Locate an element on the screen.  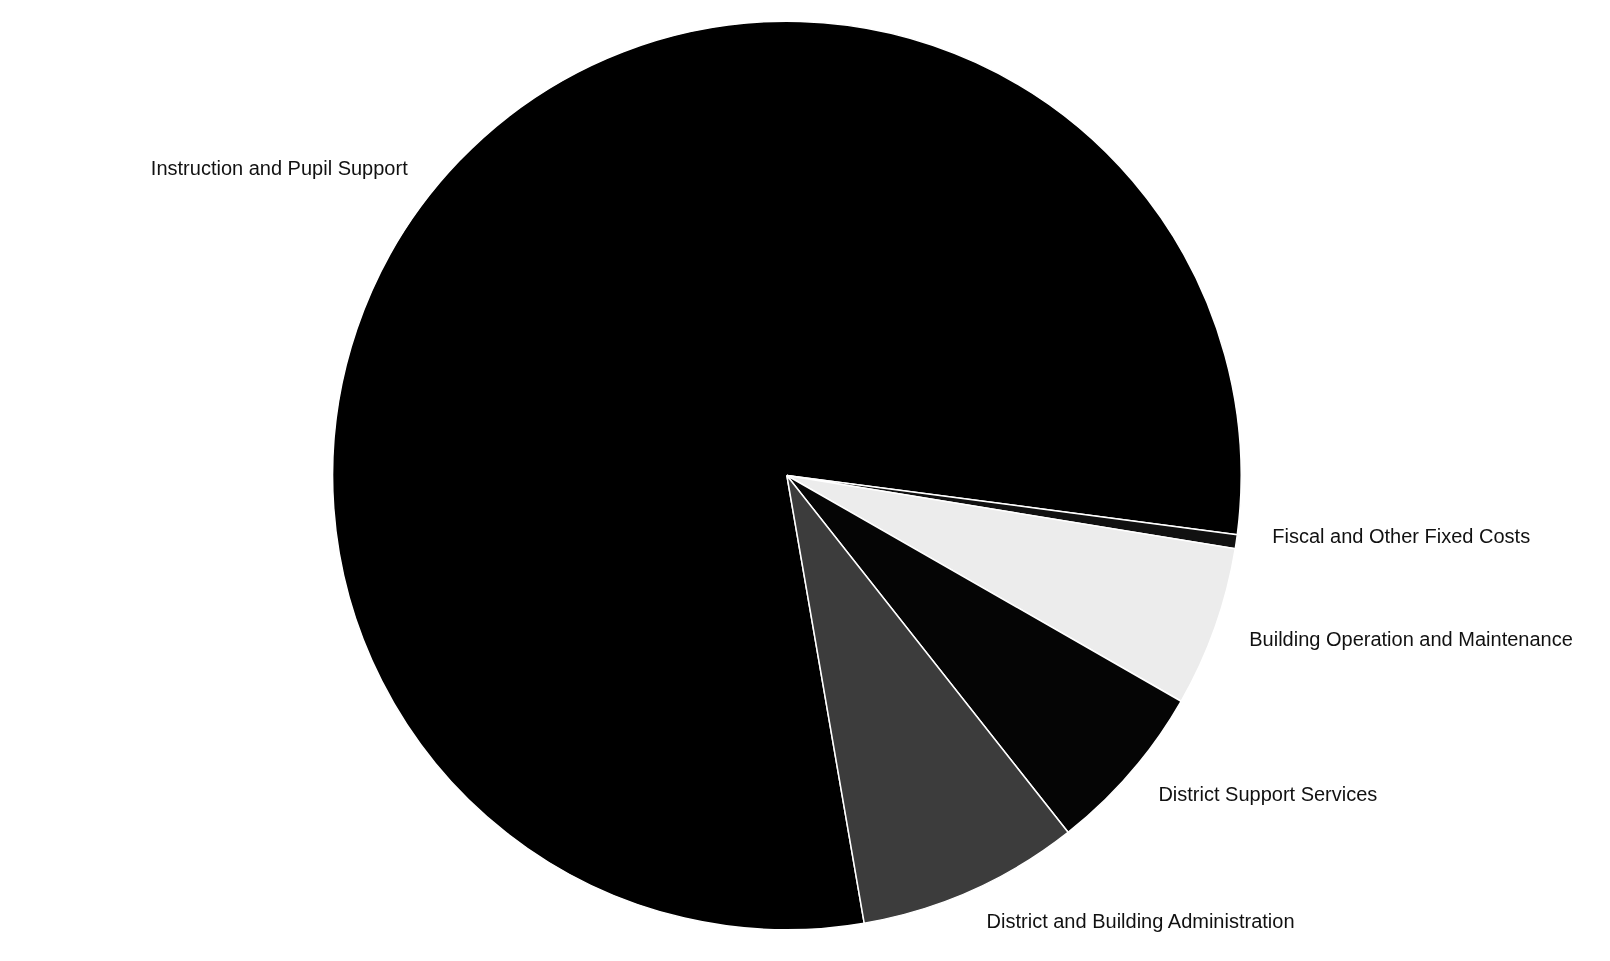
slice-label: Instruction and Pupil Support is located at coordinates (279, 168).